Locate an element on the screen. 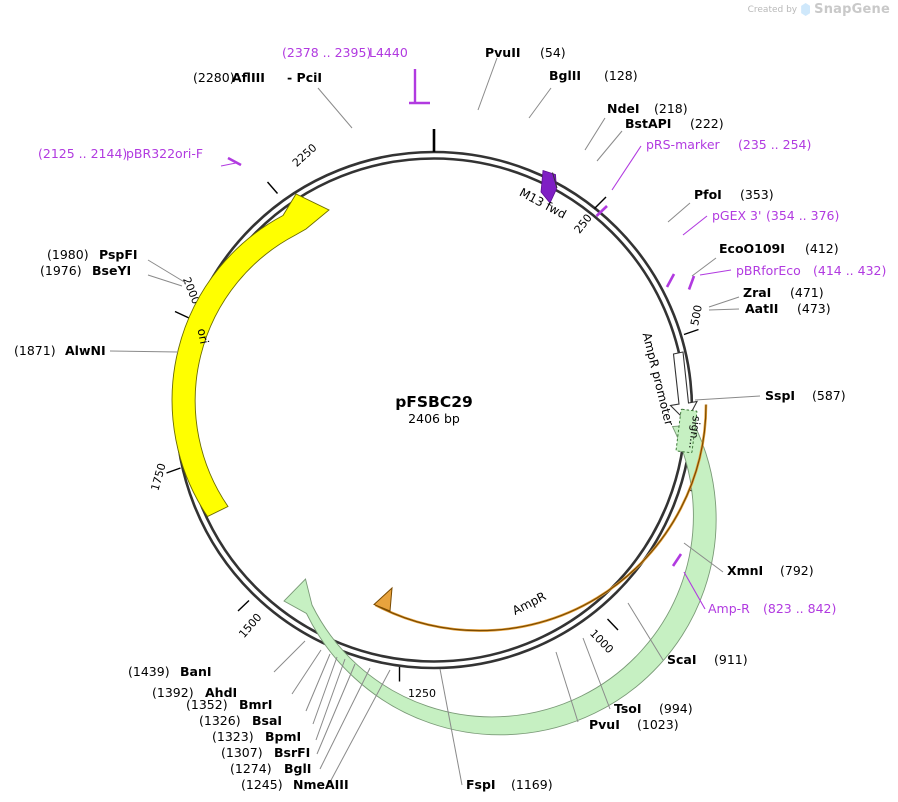  primer-name-prs-marker: pRS-marker is located at coordinates (683, 144).